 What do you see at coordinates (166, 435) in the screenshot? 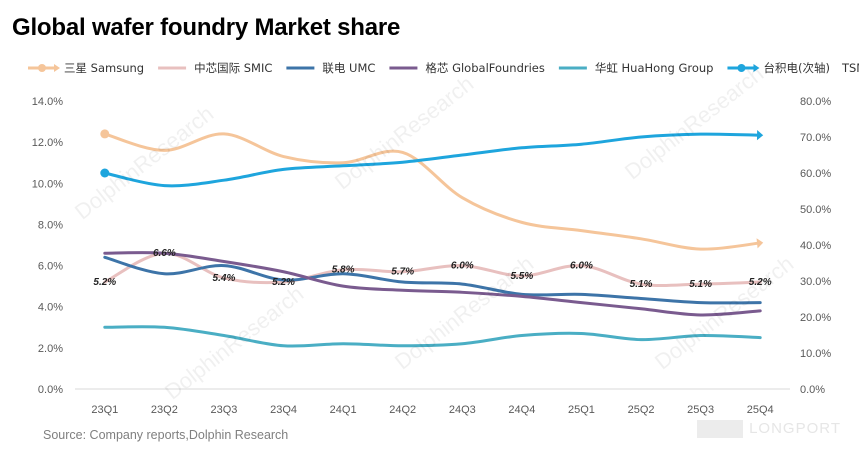
I see `source-note: Source: Company reports,Dolphin Research` at bounding box center [166, 435].